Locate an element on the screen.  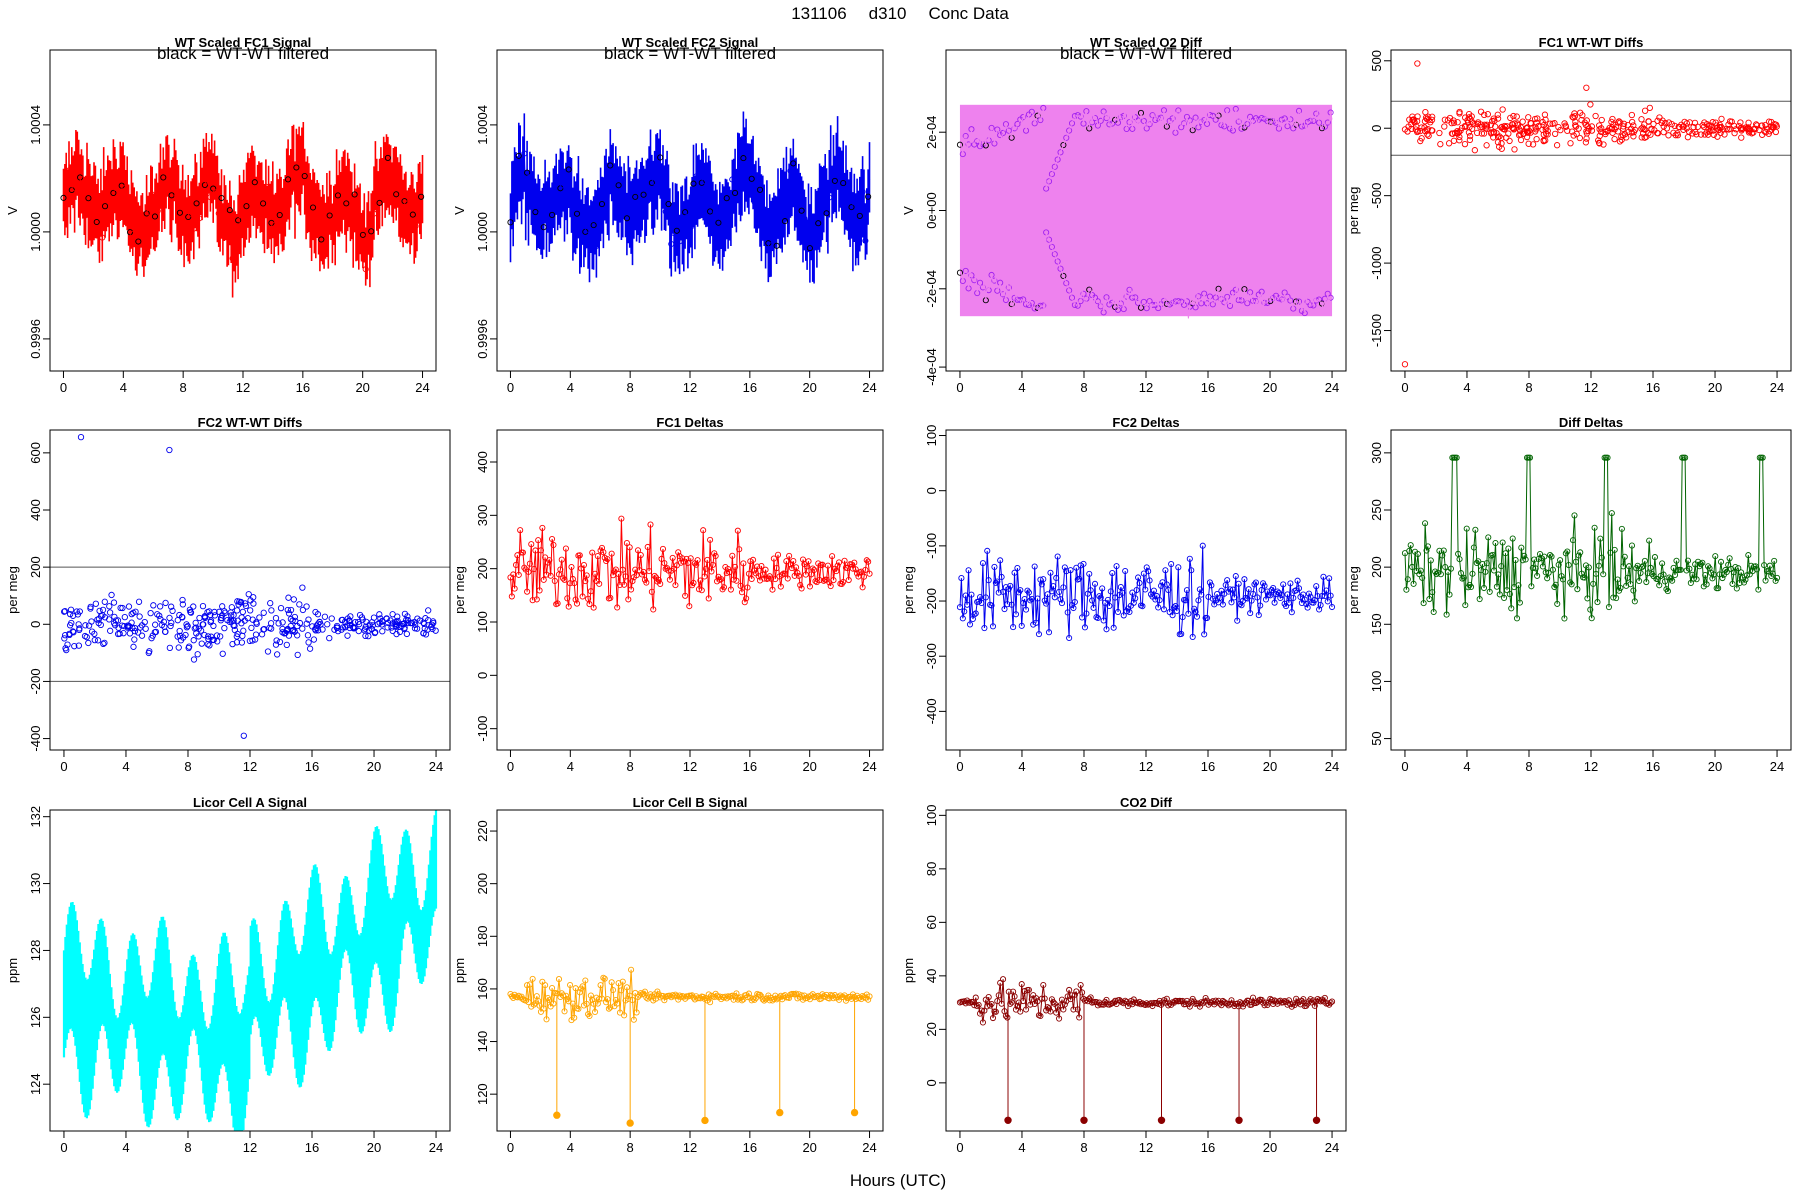
data-layer is located at coordinates (1145, 211).